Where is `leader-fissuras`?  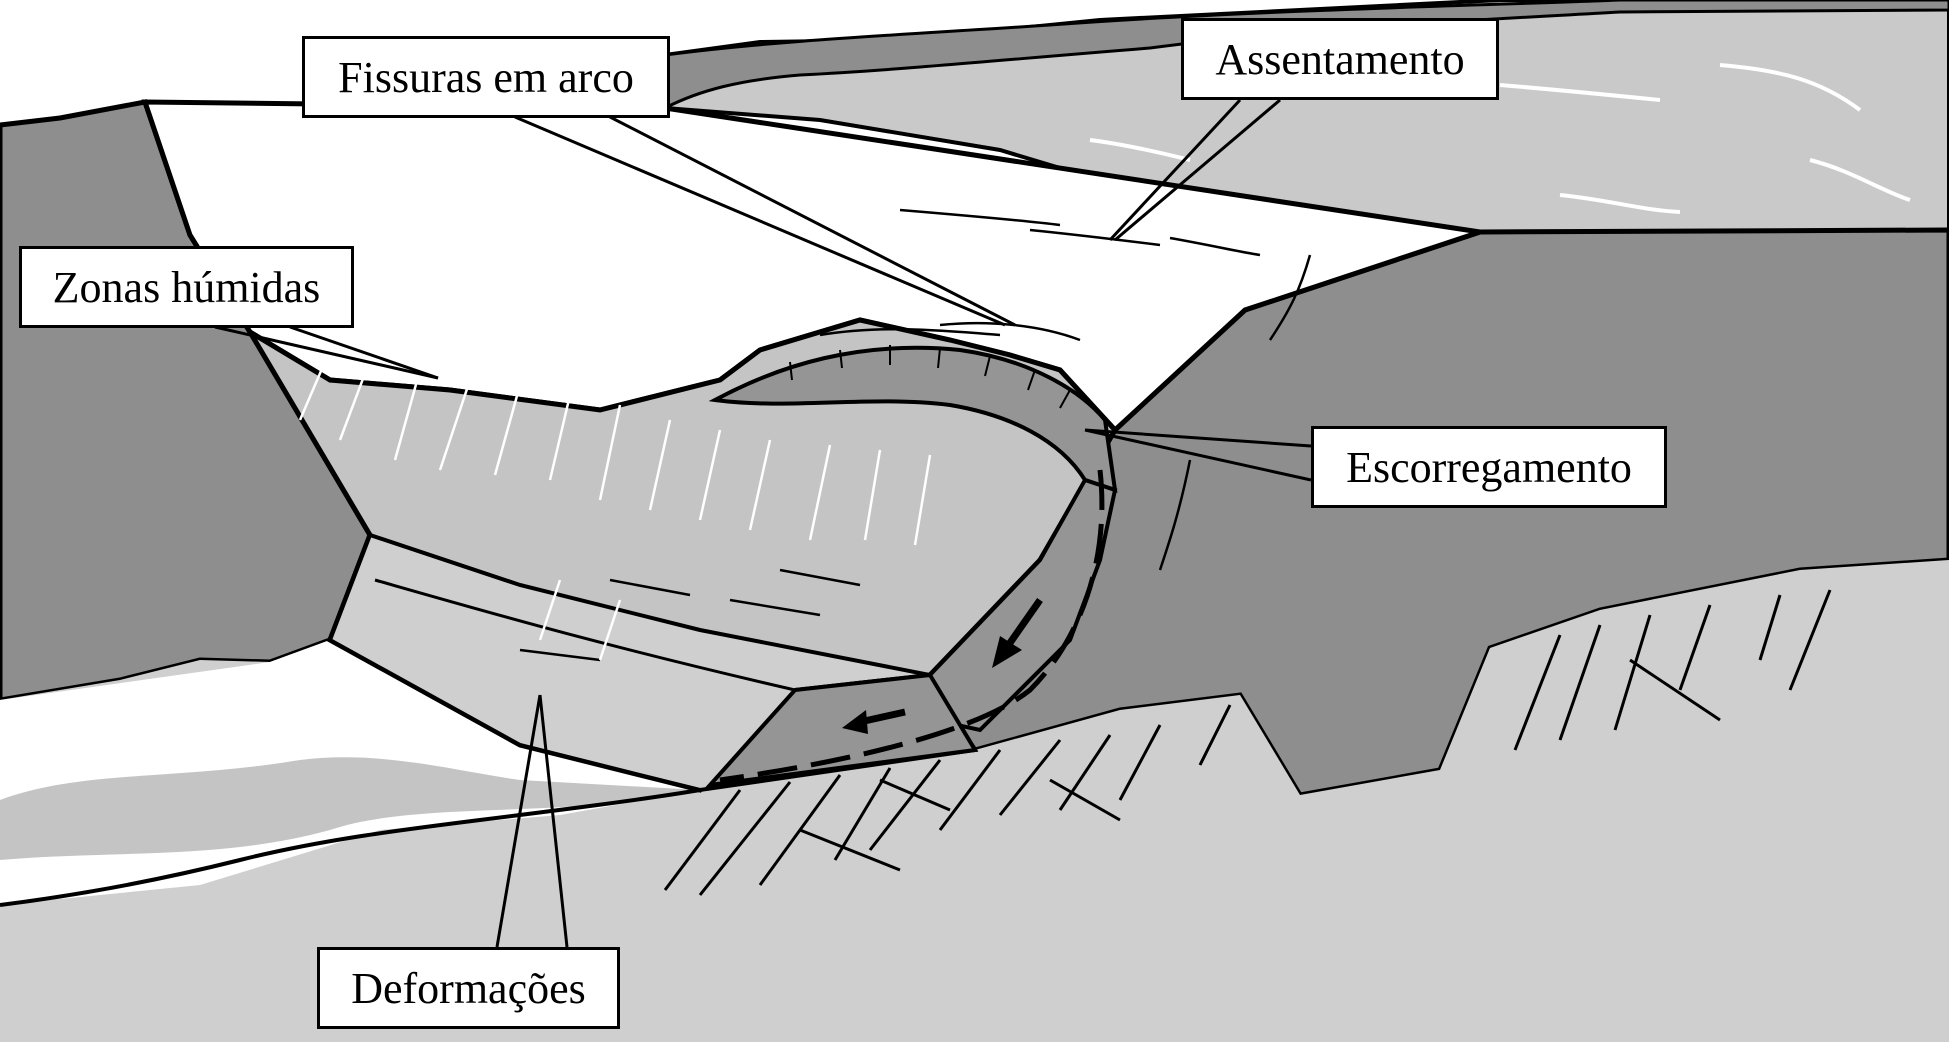 leader-fissuras is located at coordinates (760, 221).